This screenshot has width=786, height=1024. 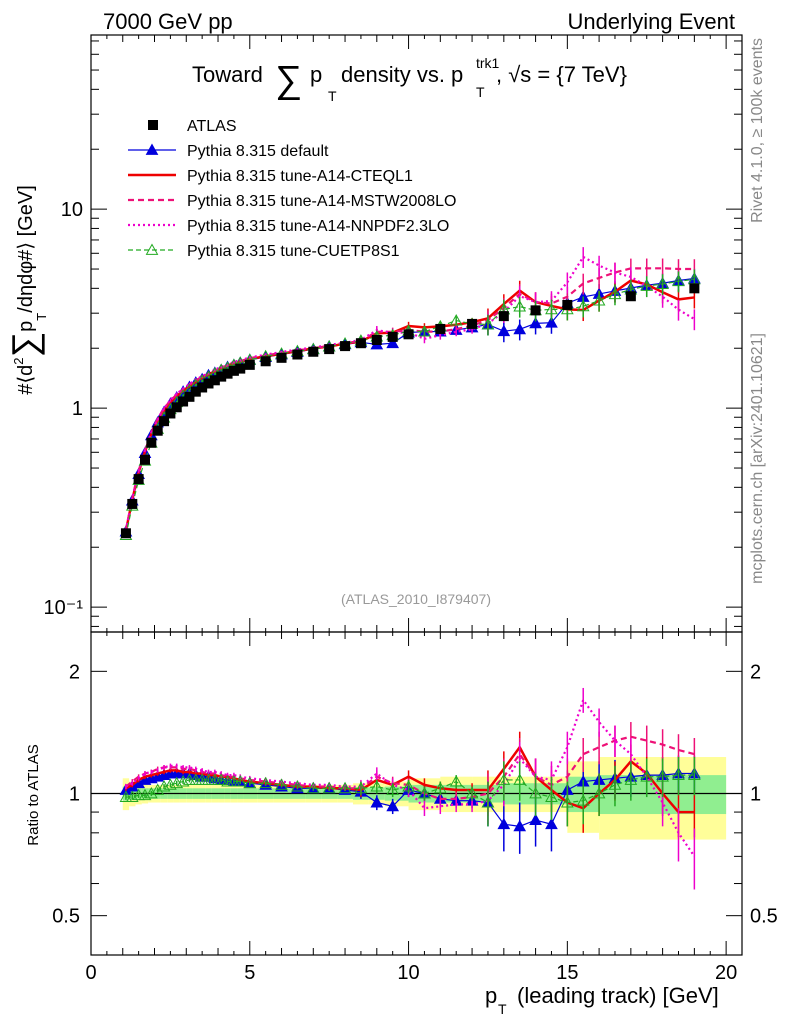 I want to click on legend-label-atlas: ATLAS, so click(x=212, y=126).